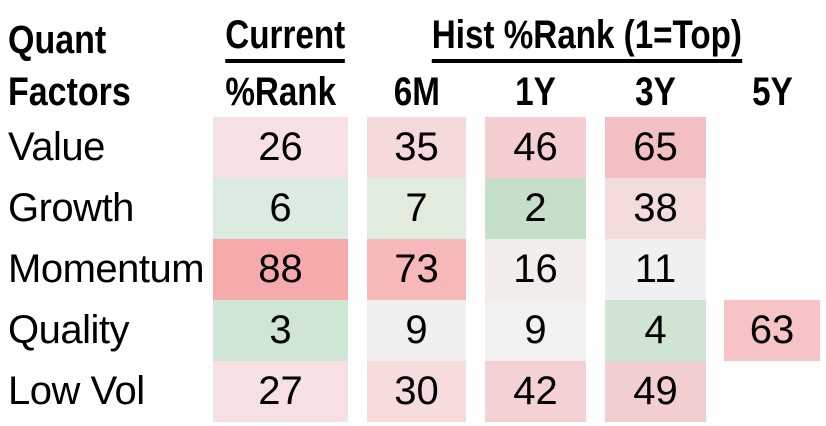  What do you see at coordinates (285, 37) in the screenshot?
I see `current-group-label: Current` at bounding box center [285, 37].